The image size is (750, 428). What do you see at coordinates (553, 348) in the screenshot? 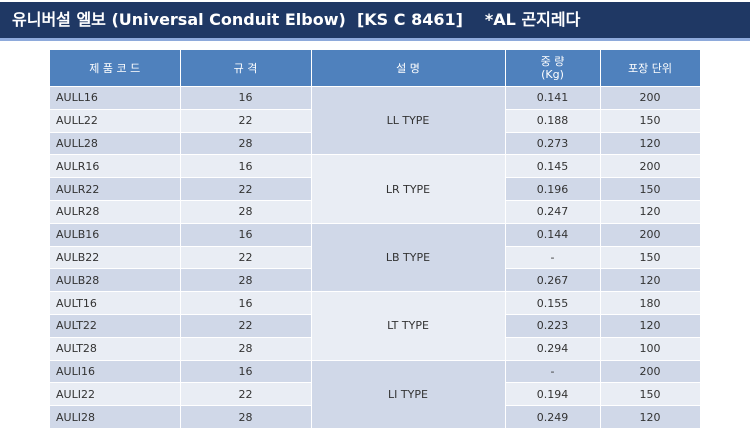
I see `weight: 0.294` at bounding box center [553, 348].